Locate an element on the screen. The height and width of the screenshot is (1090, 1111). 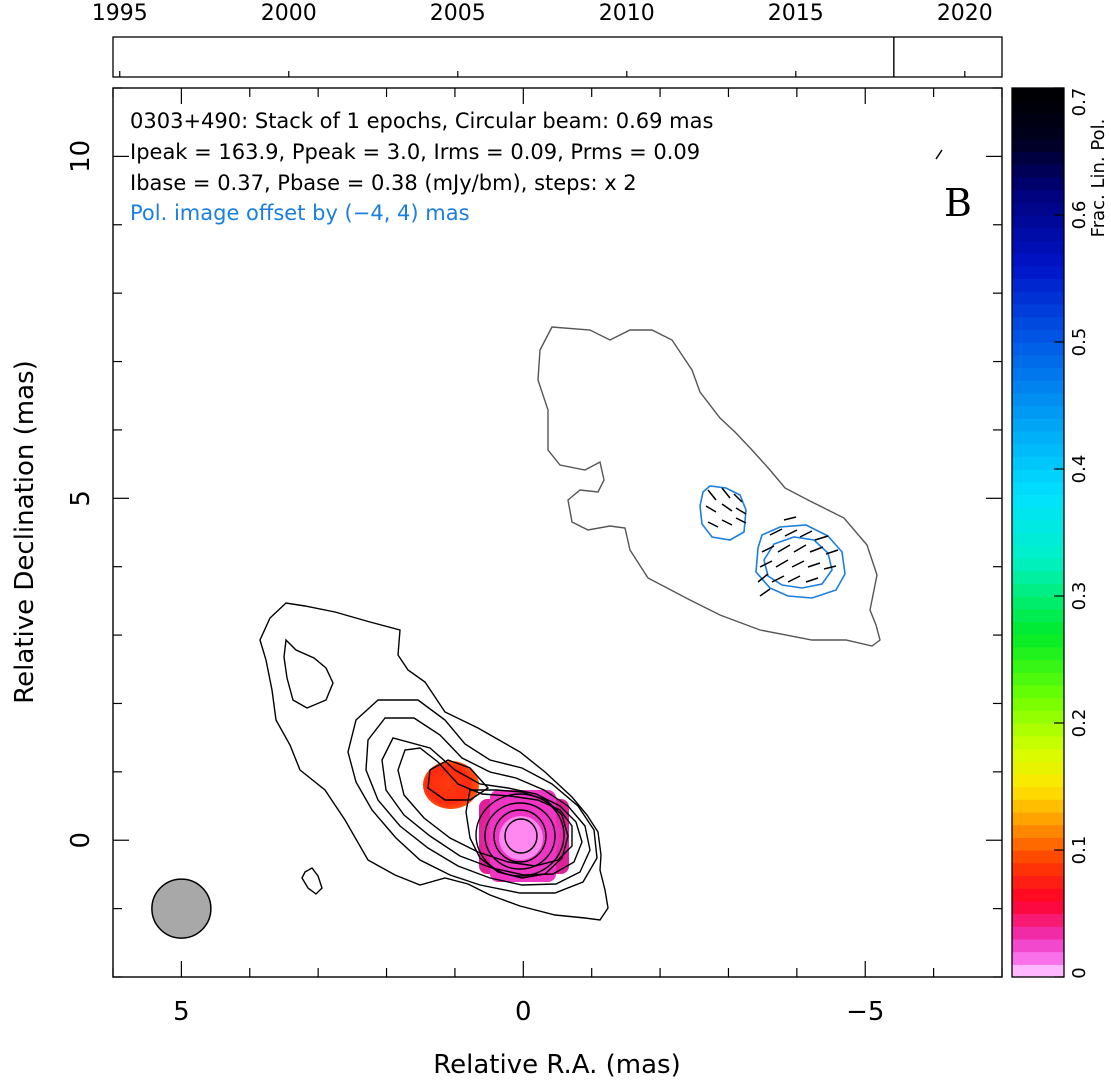
colorbar-tick-label: 0.6 is located at coordinates (1079, 215).